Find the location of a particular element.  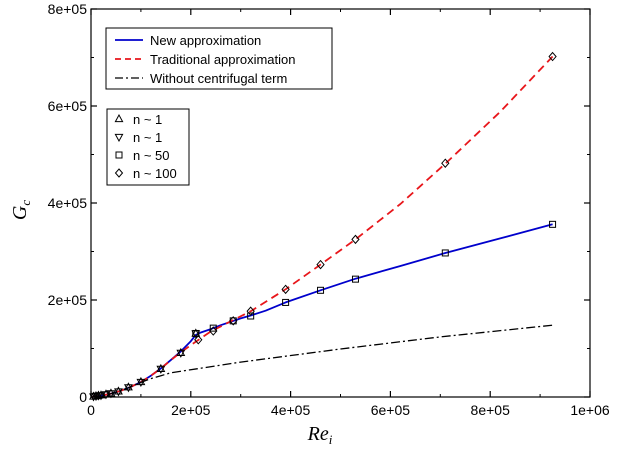

y-tick-label: 0 is located at coordinates (83, 397).